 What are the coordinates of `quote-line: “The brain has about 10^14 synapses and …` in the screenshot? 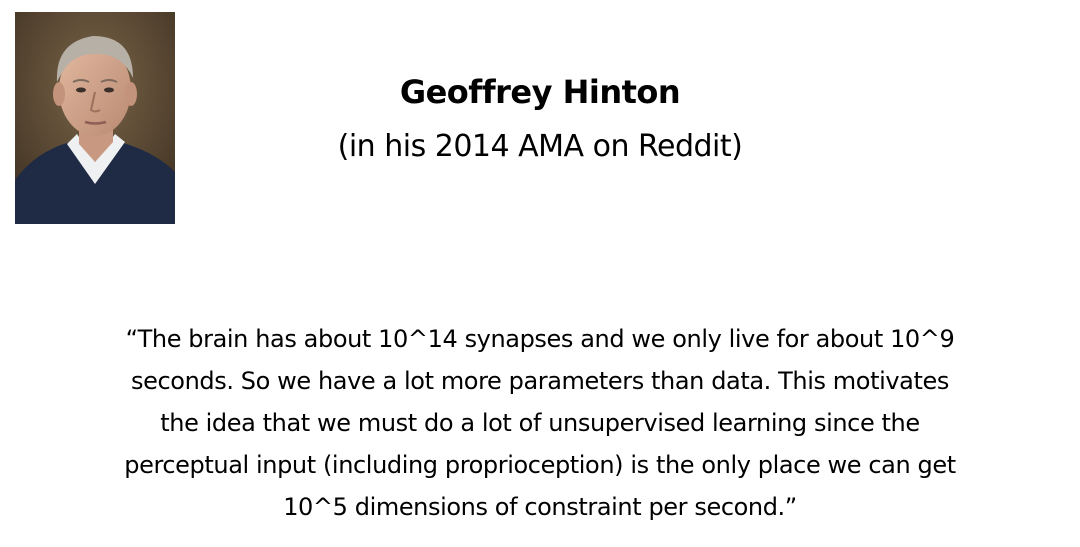 It's located at (540, 339).